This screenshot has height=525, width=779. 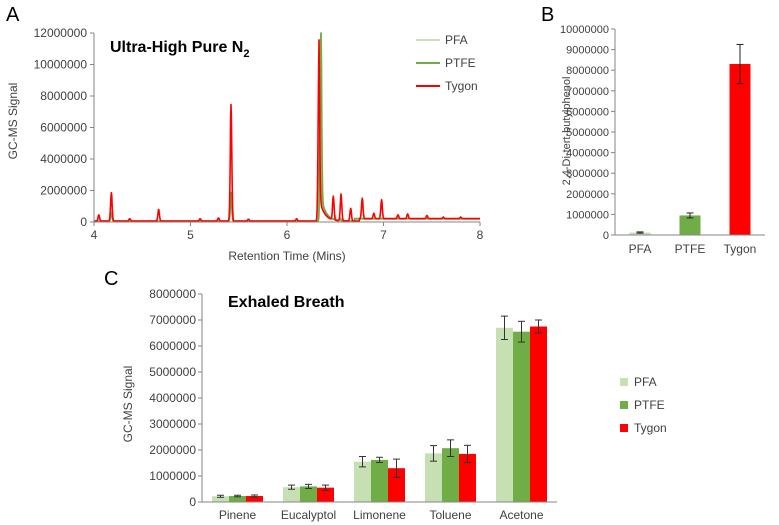 What do you see at coordinates (172, 424) in the screenshot?
I see `chart-c-y-tick-label: 3000000` at bounding box center [172, 424].